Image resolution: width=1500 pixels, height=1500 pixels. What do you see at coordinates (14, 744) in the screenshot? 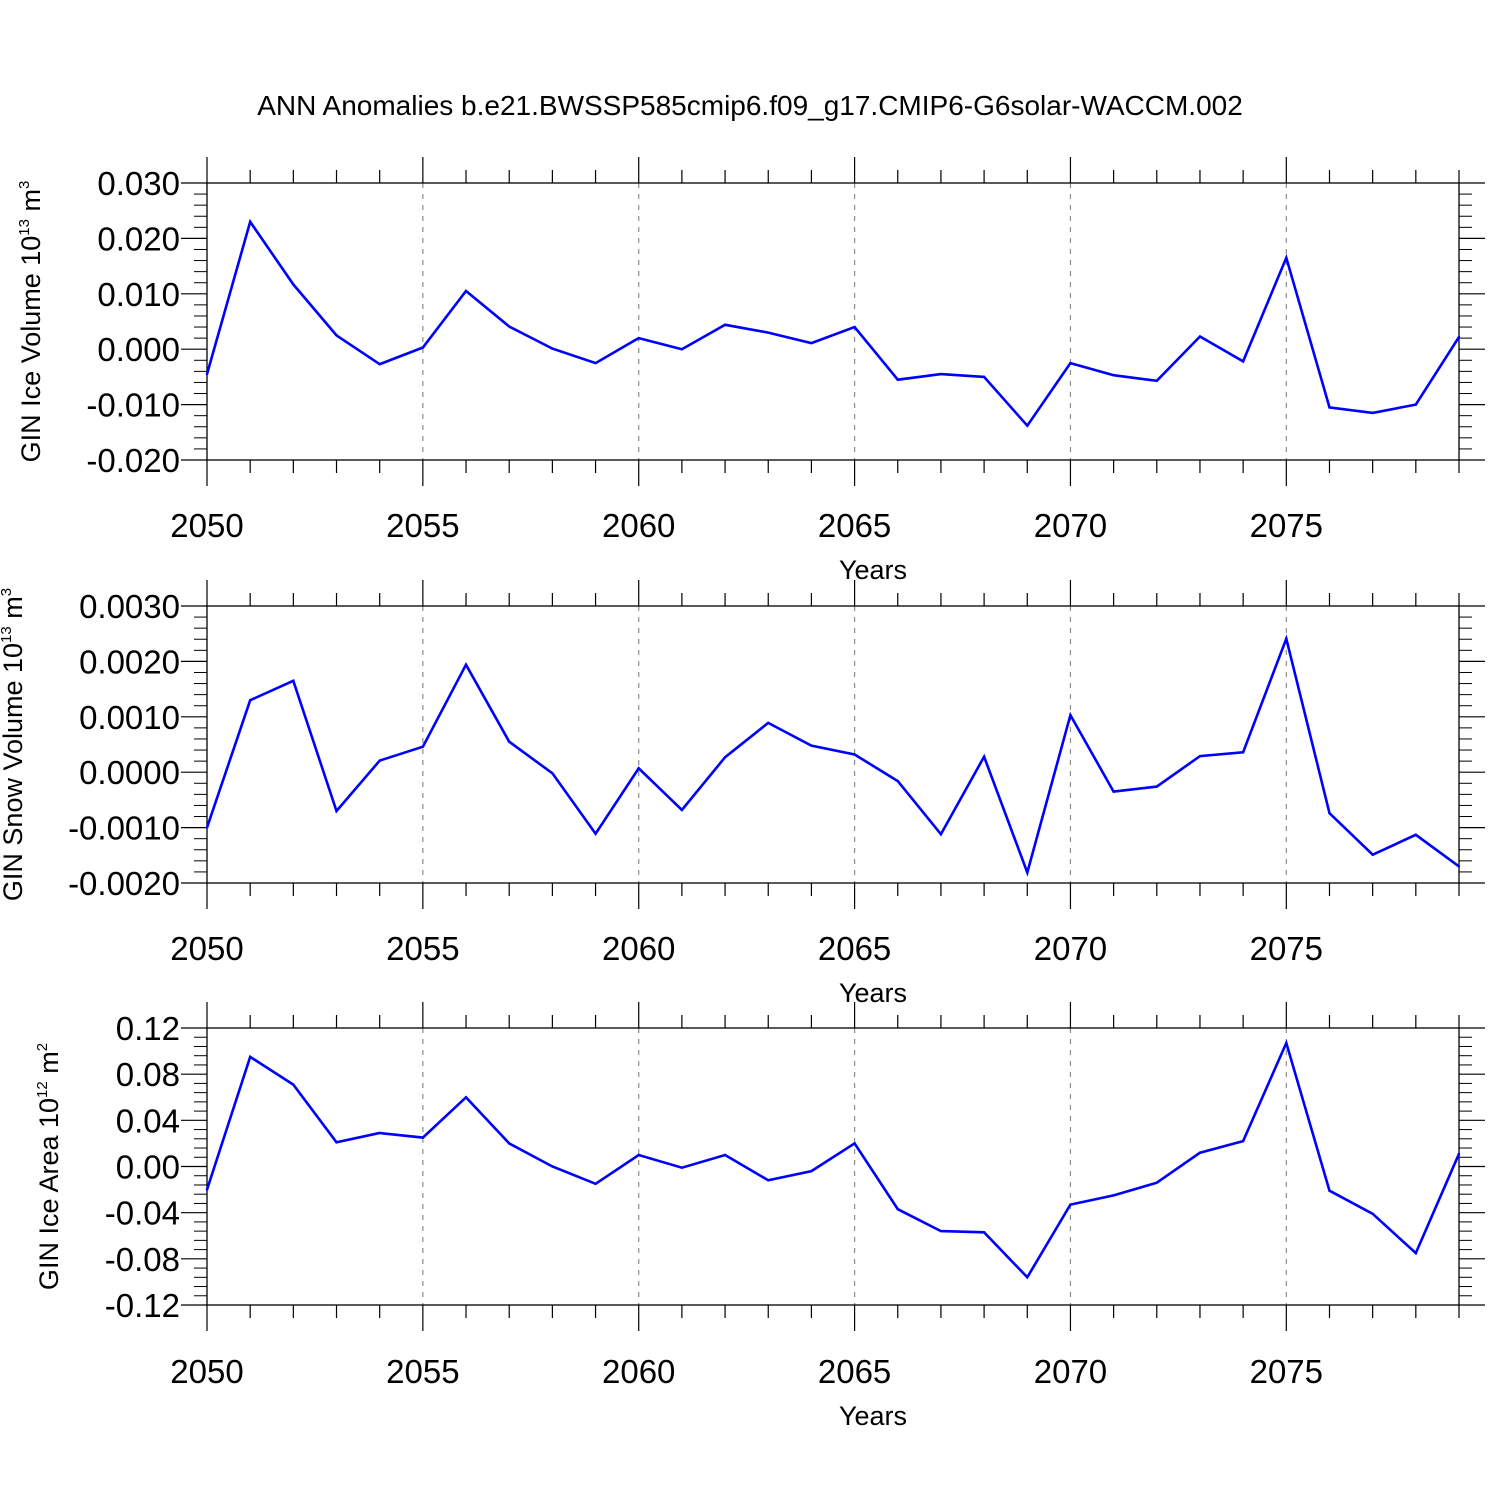
I see `y-axis-title: GIN Snow Volume 1013 m3` at bounding box center [14, 744].